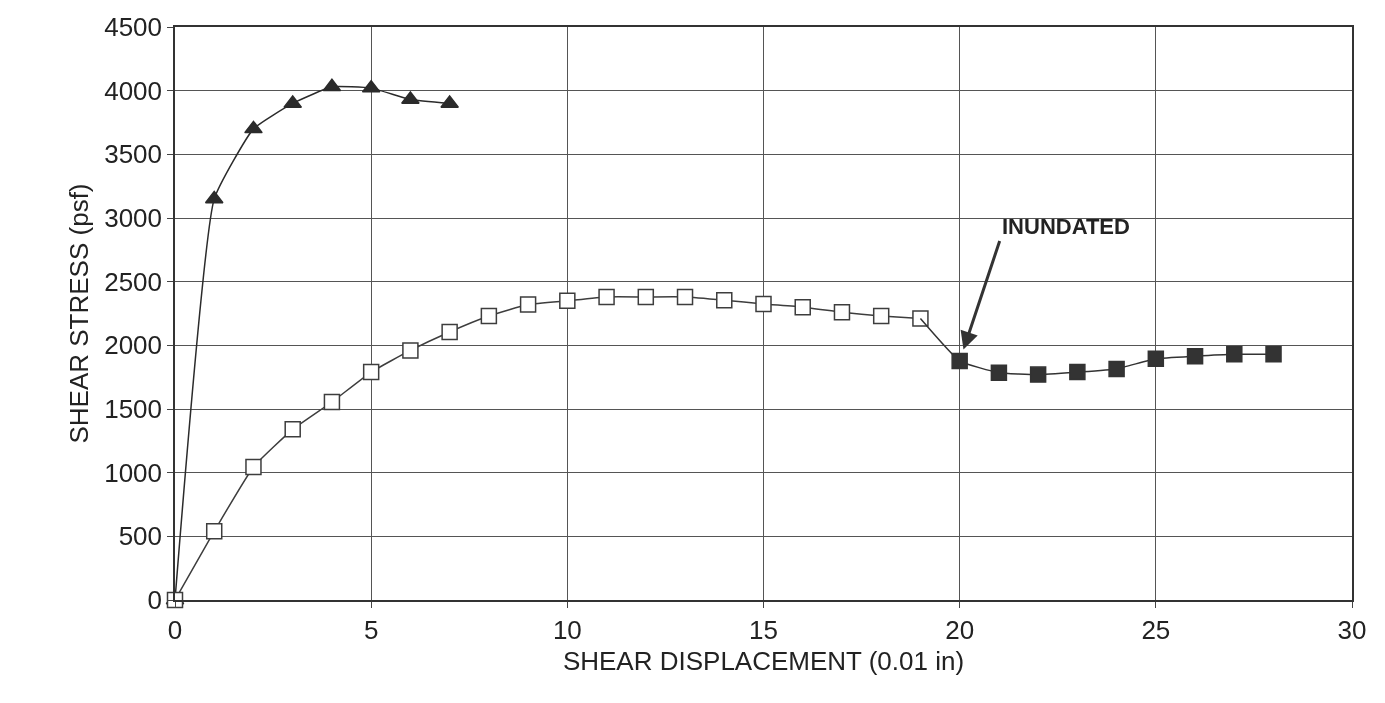 This screenshot has height=703, width=1385. Describe the element at coordinates (133, 27) in the screenshot. I see `y-tick-label: 4500` at that location.